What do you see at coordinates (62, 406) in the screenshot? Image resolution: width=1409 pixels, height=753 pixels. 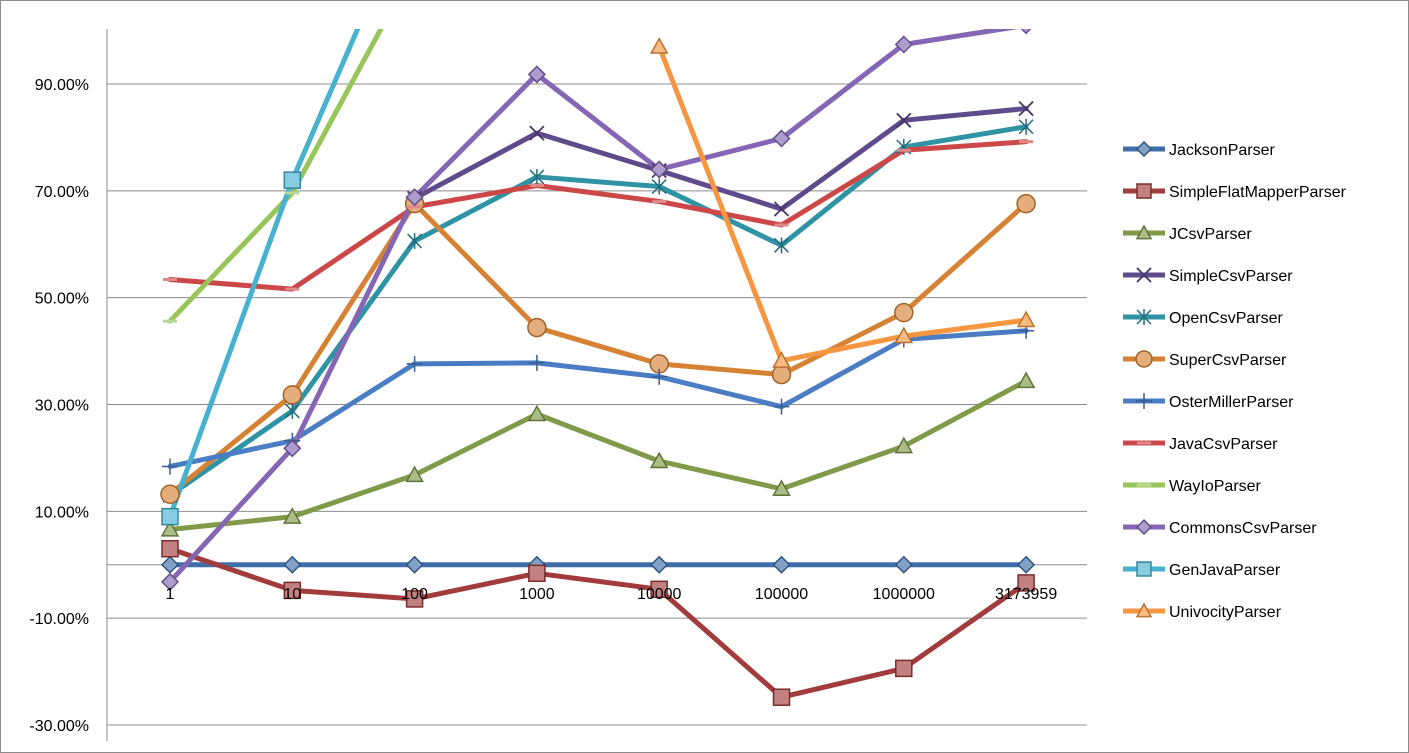 I see `y-tick-label: 30.00%` at bounding box center [62, 406].